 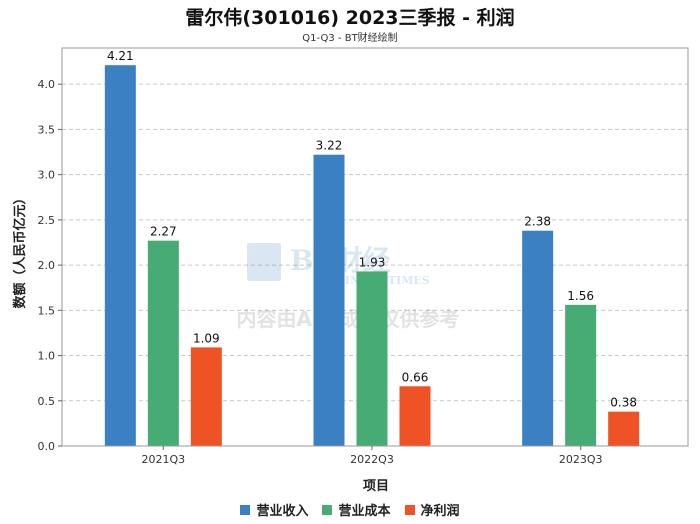 What do you see at coordinates (47, 175) in the screenshot?
I see `y-tick-label: 3.0` at bounding box center [47, 175].